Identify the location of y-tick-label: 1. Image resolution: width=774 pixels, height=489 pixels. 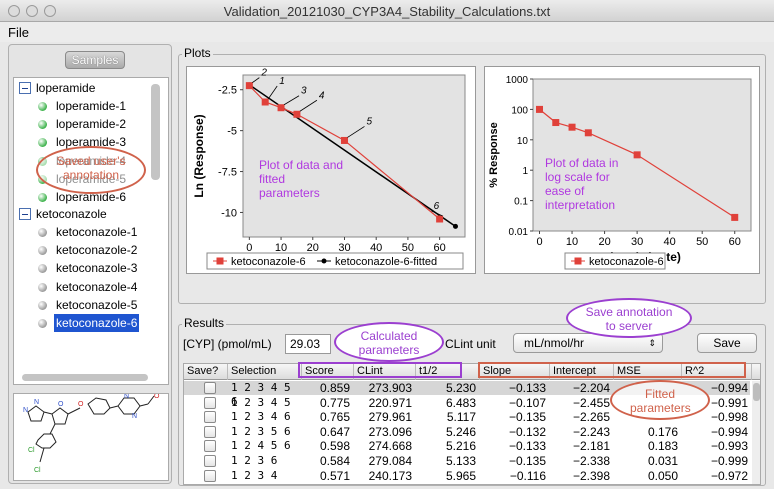
(525, 171).